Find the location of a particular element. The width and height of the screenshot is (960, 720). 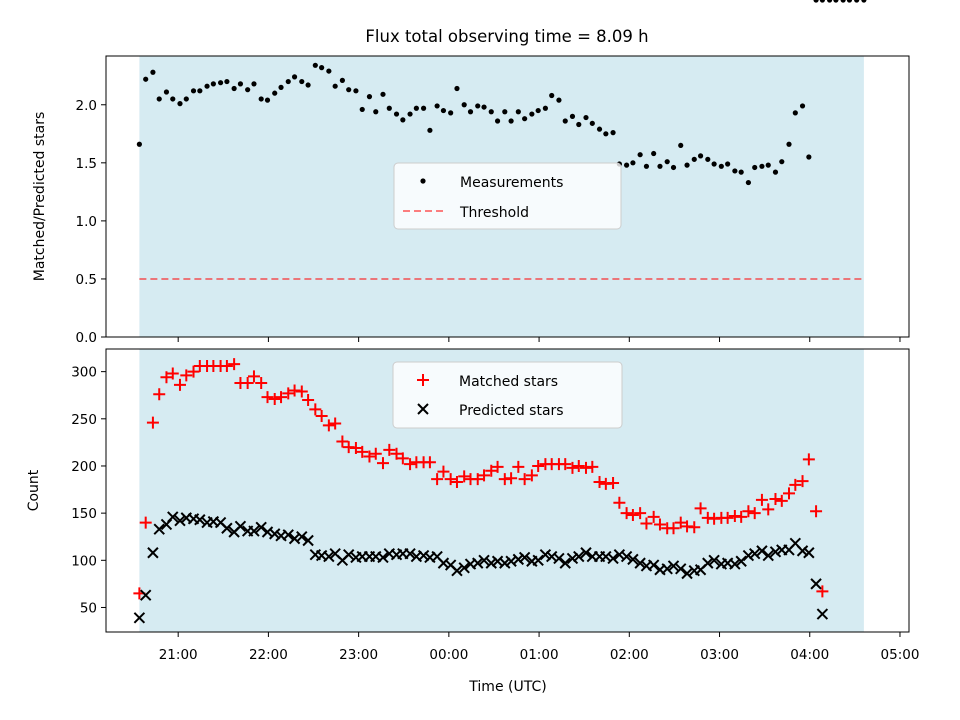

predicted-legend-label: Predicted stars is located at coordinates (511, 411).